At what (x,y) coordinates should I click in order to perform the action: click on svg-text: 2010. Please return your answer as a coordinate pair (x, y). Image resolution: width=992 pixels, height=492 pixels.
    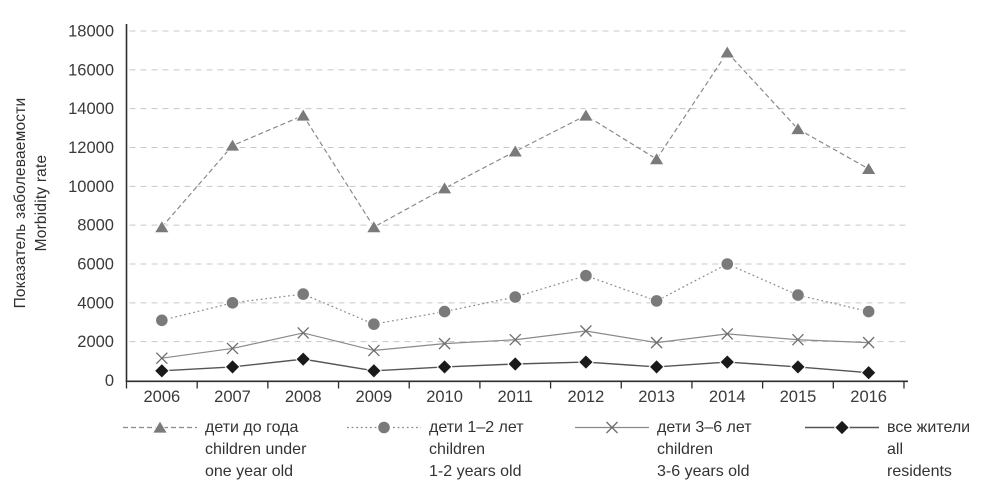
    Looking at the image, I should click on (444, 397).